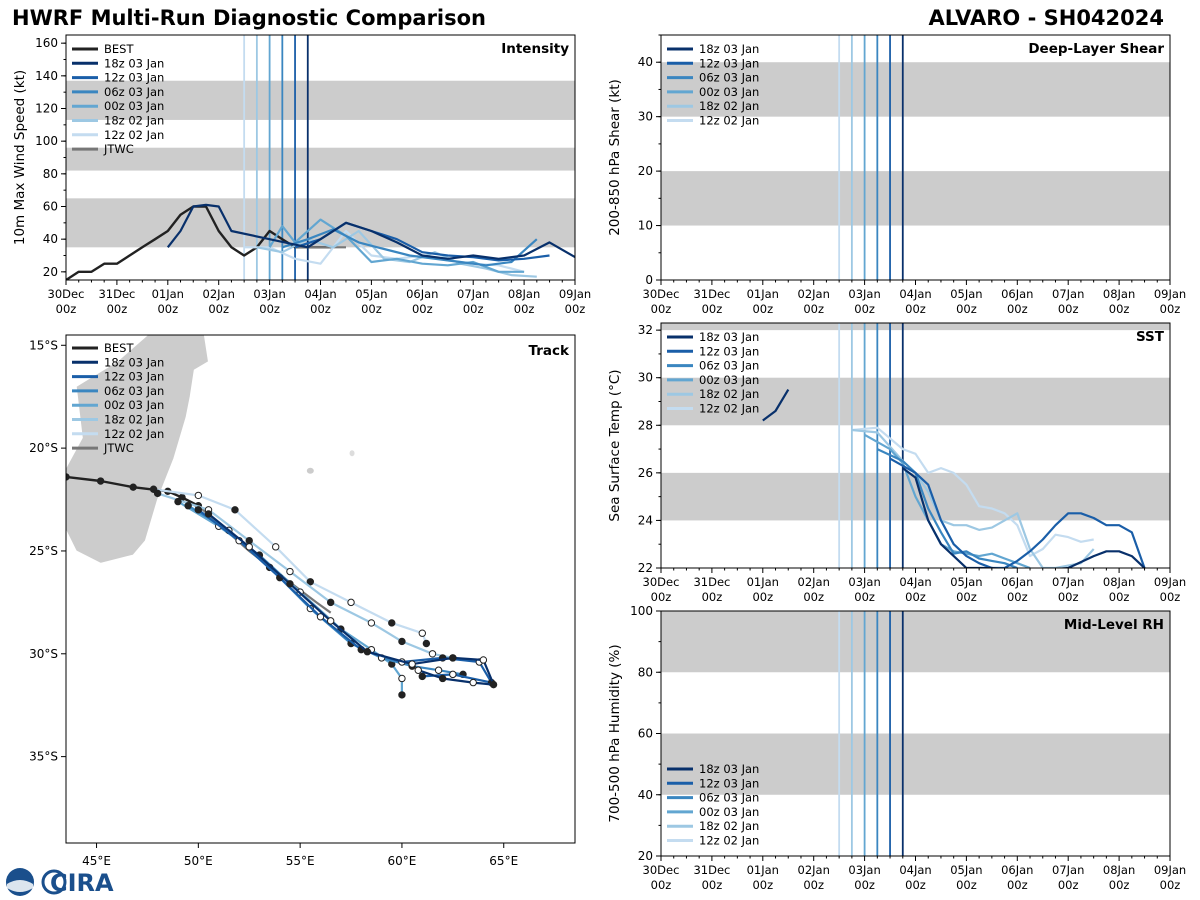 This screenshot has height=900, width=1200. I want to click on shear-ytick-label: 20, so click(645, 171).